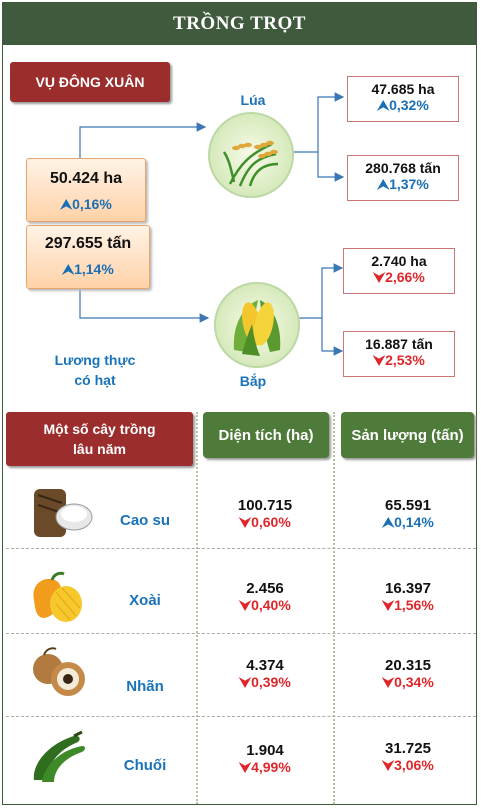 The height and width of the screenshot is (809, 483). What do you see at coordinates (403, 168) in the screenshot?
I see `rice-output-value: 280.768 tấn` at bounding box center [403, 168].